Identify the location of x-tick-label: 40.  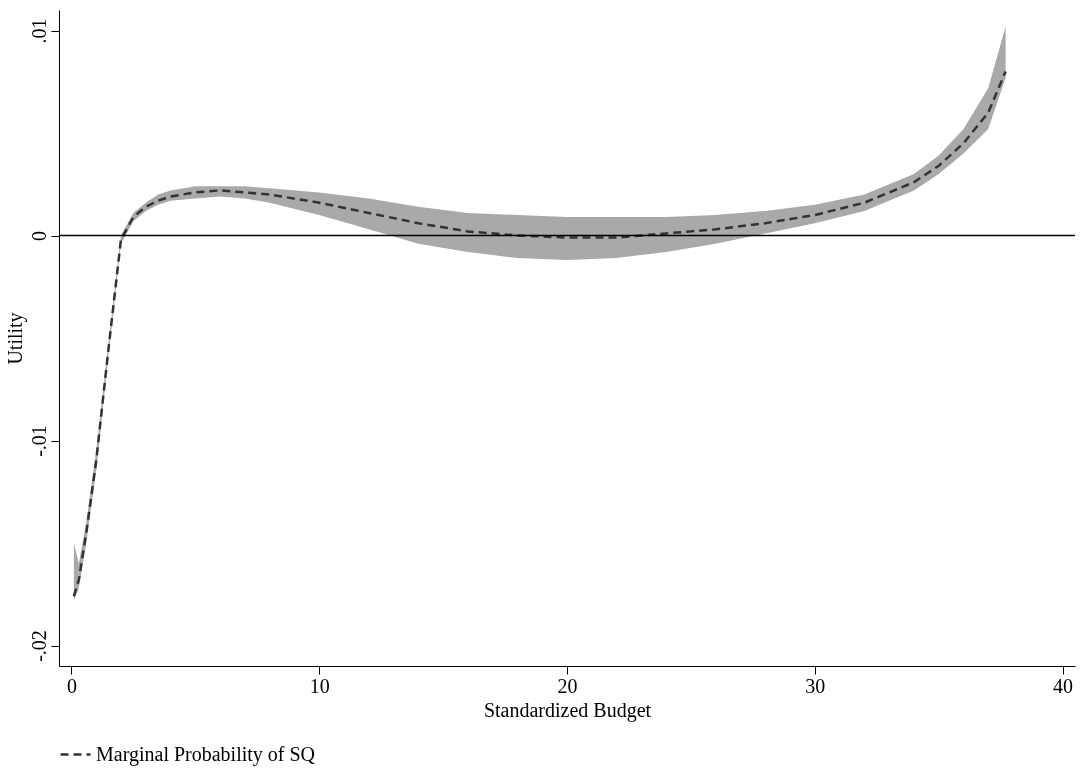
(1063, 685).